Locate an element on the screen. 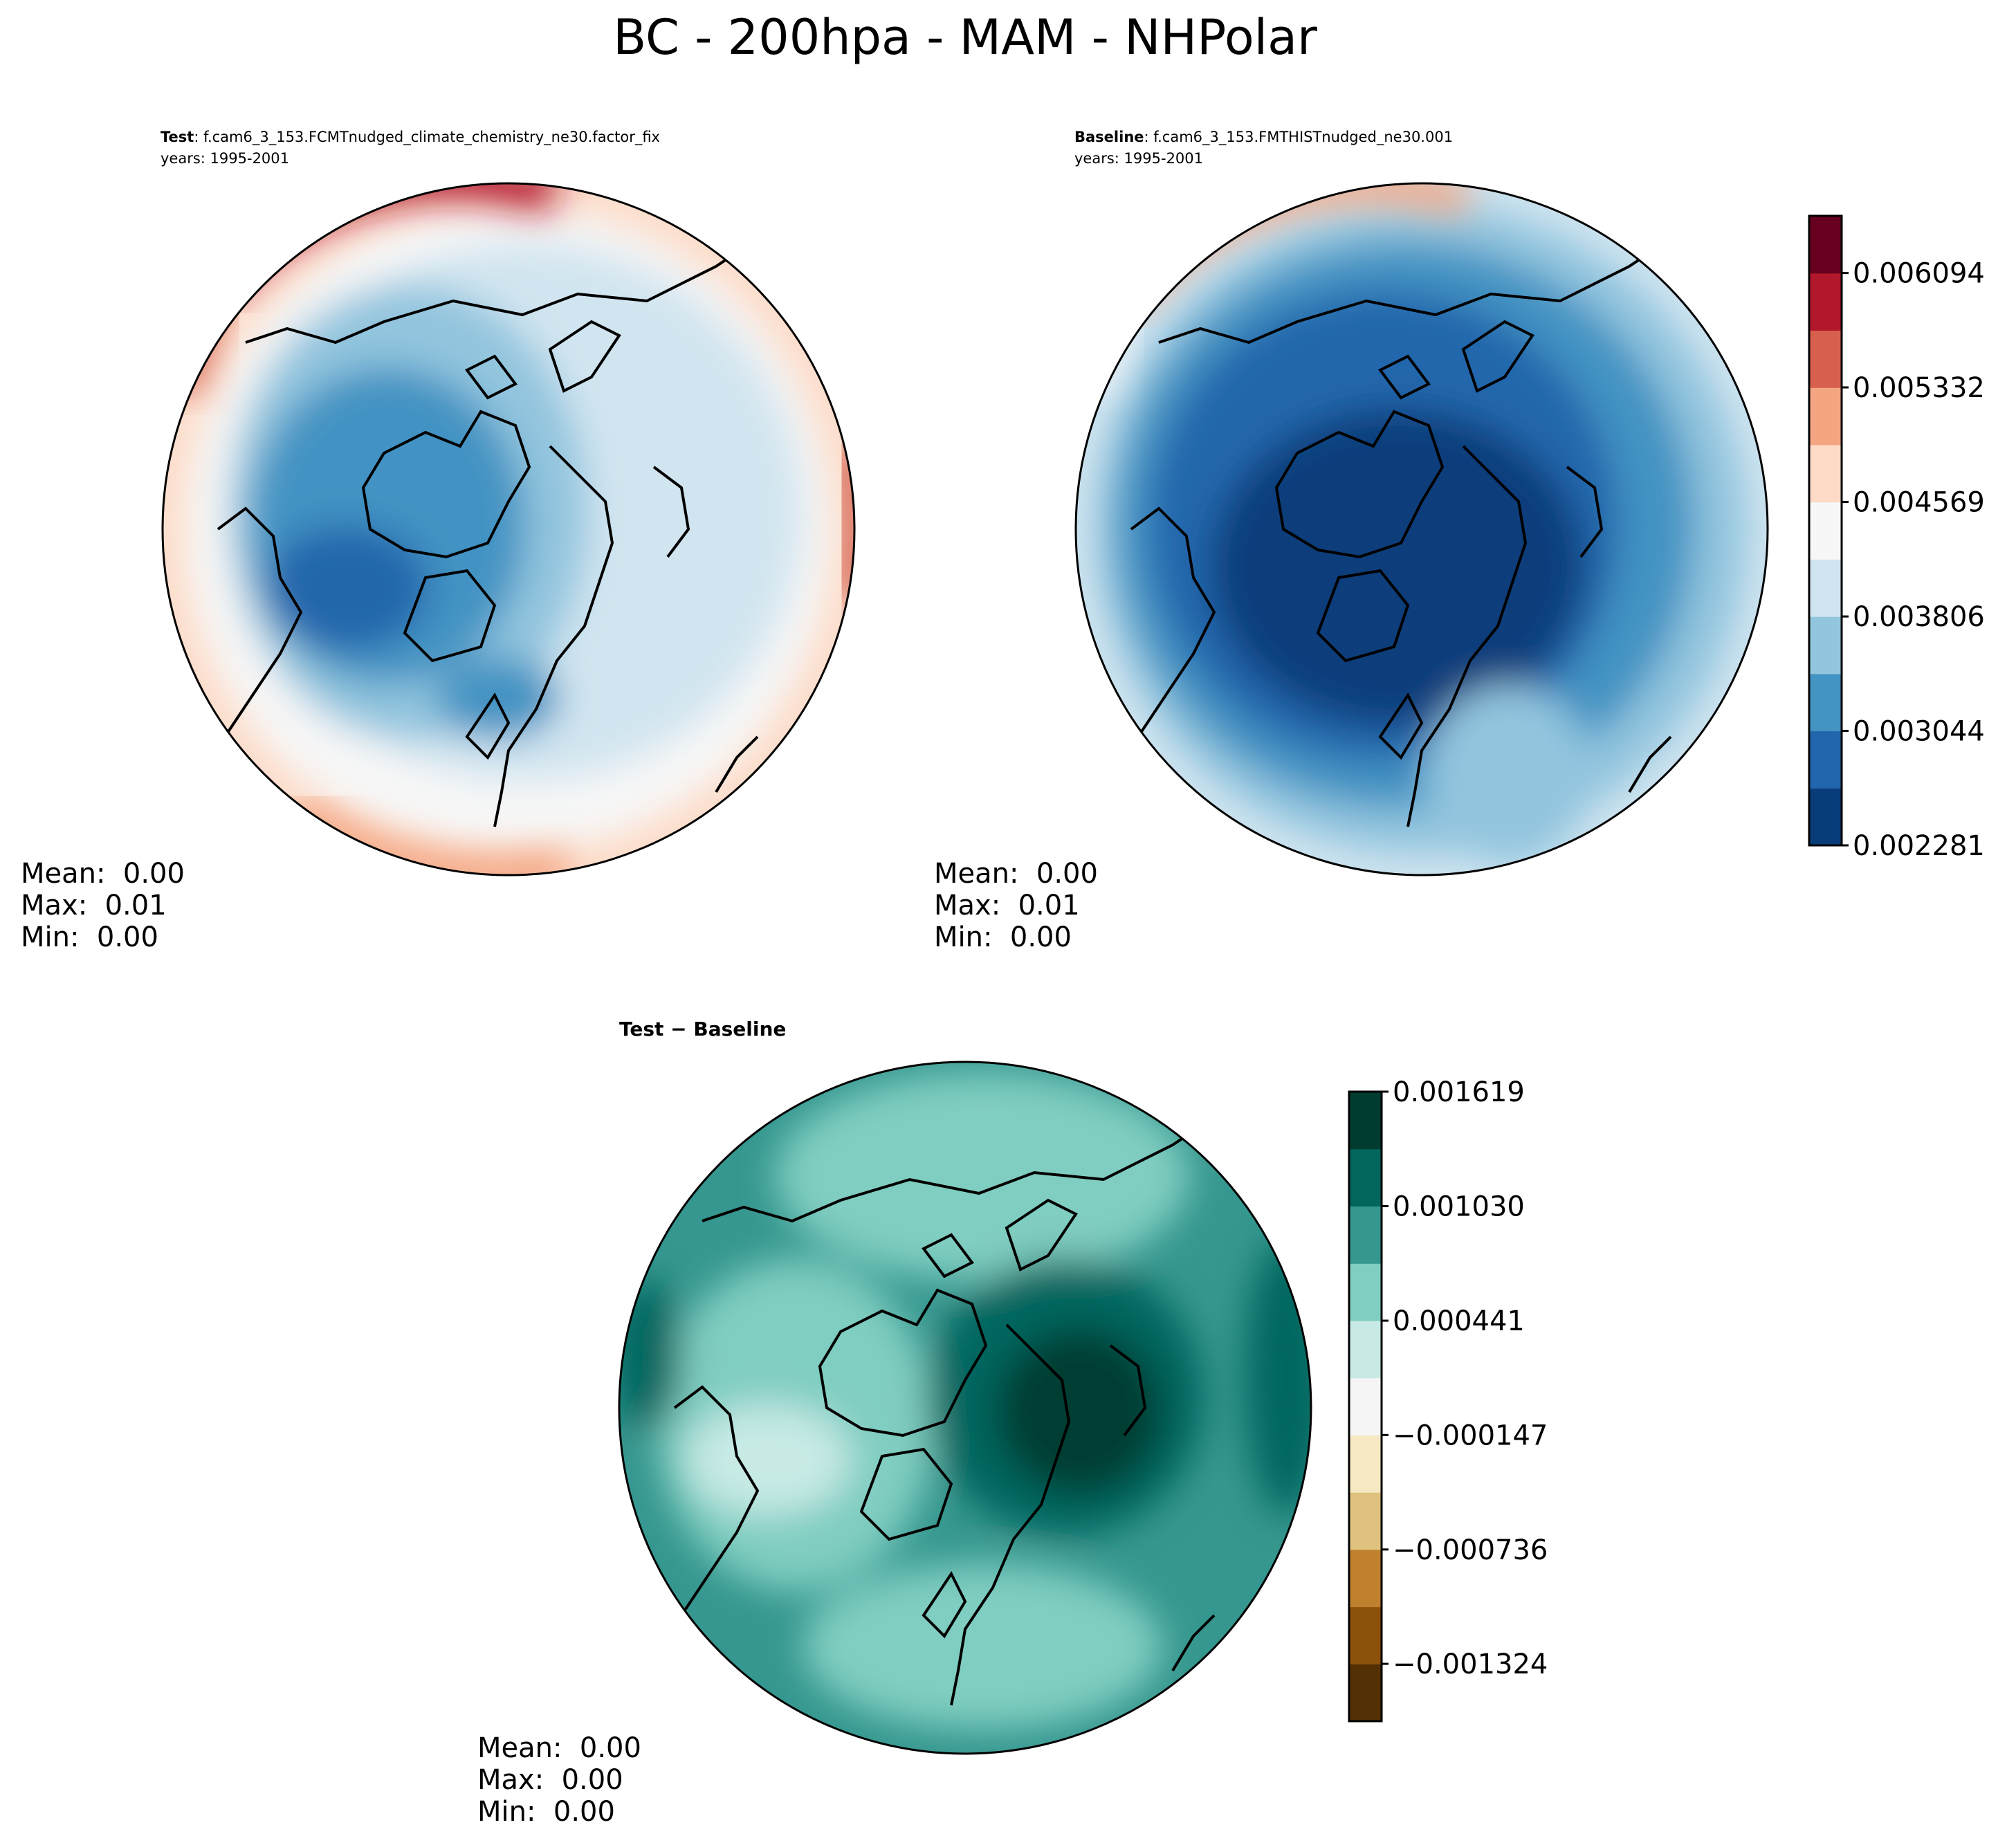 This screenshot has height=1845, width=2016. panel-baseline-boundary is located at coordinates (1421, 529).